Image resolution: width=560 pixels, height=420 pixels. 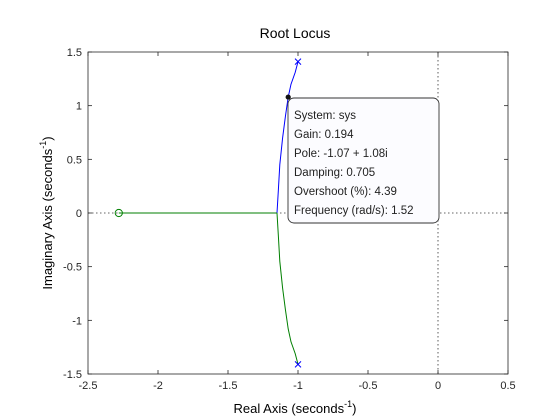 I want to click on y-tick-label: 1.5, so click(x=74, y=53).